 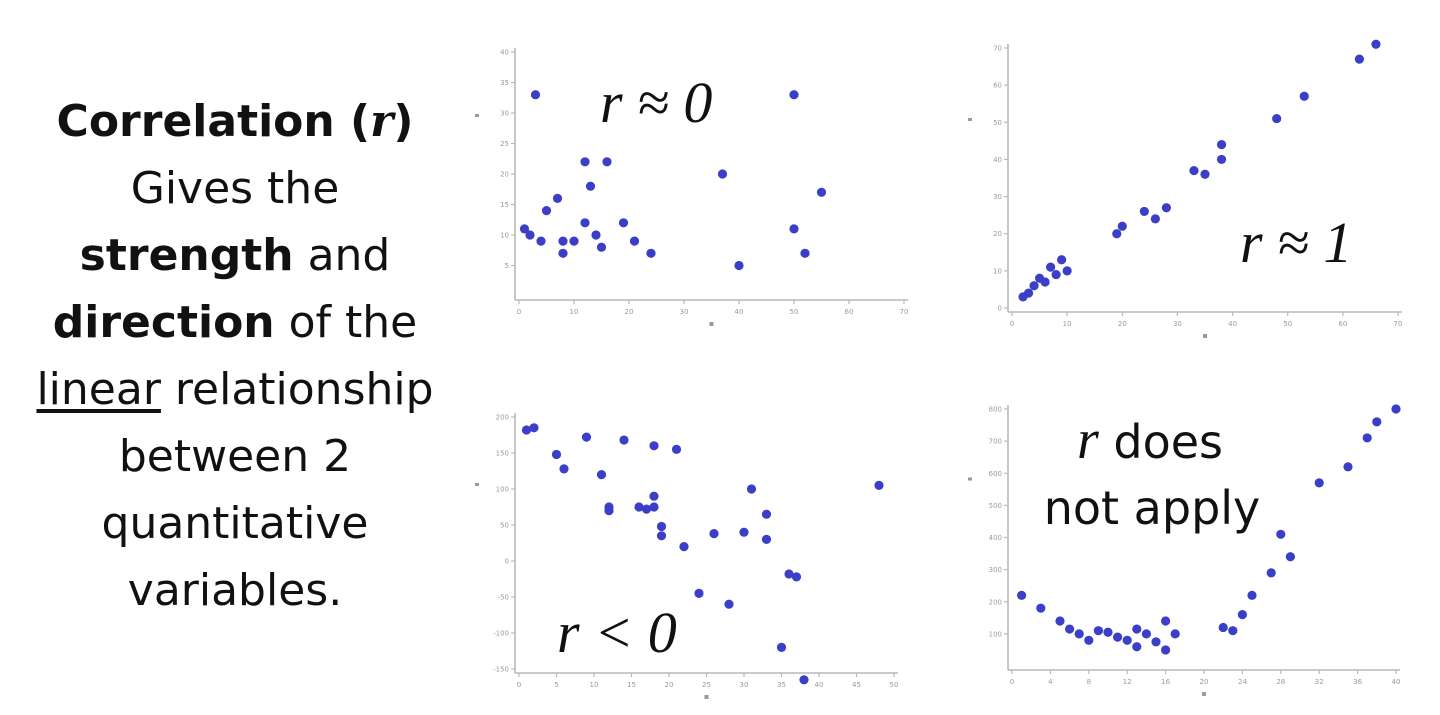 I want to click on x-tick-label: 50, so click(x=1287, y=324).